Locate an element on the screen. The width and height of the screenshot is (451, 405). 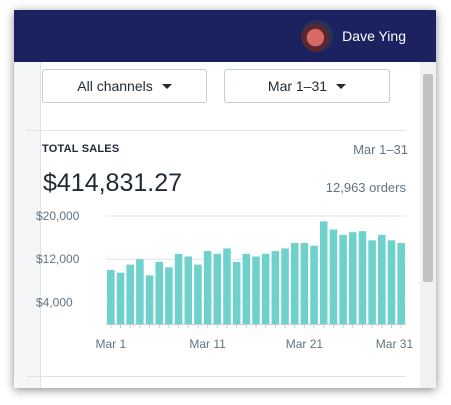
x-tick-label: Mar 21 is located at coordinates (305, 344).